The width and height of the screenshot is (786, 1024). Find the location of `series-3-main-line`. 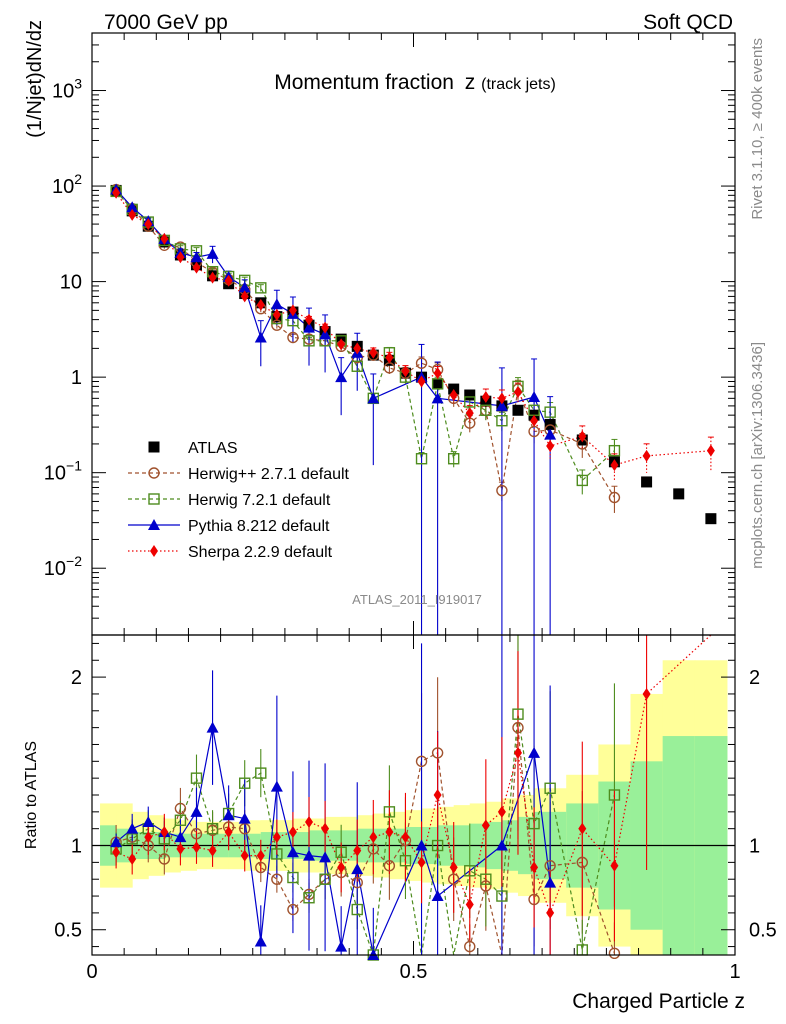

series-3-main-line is located at coordinates (333, 312).